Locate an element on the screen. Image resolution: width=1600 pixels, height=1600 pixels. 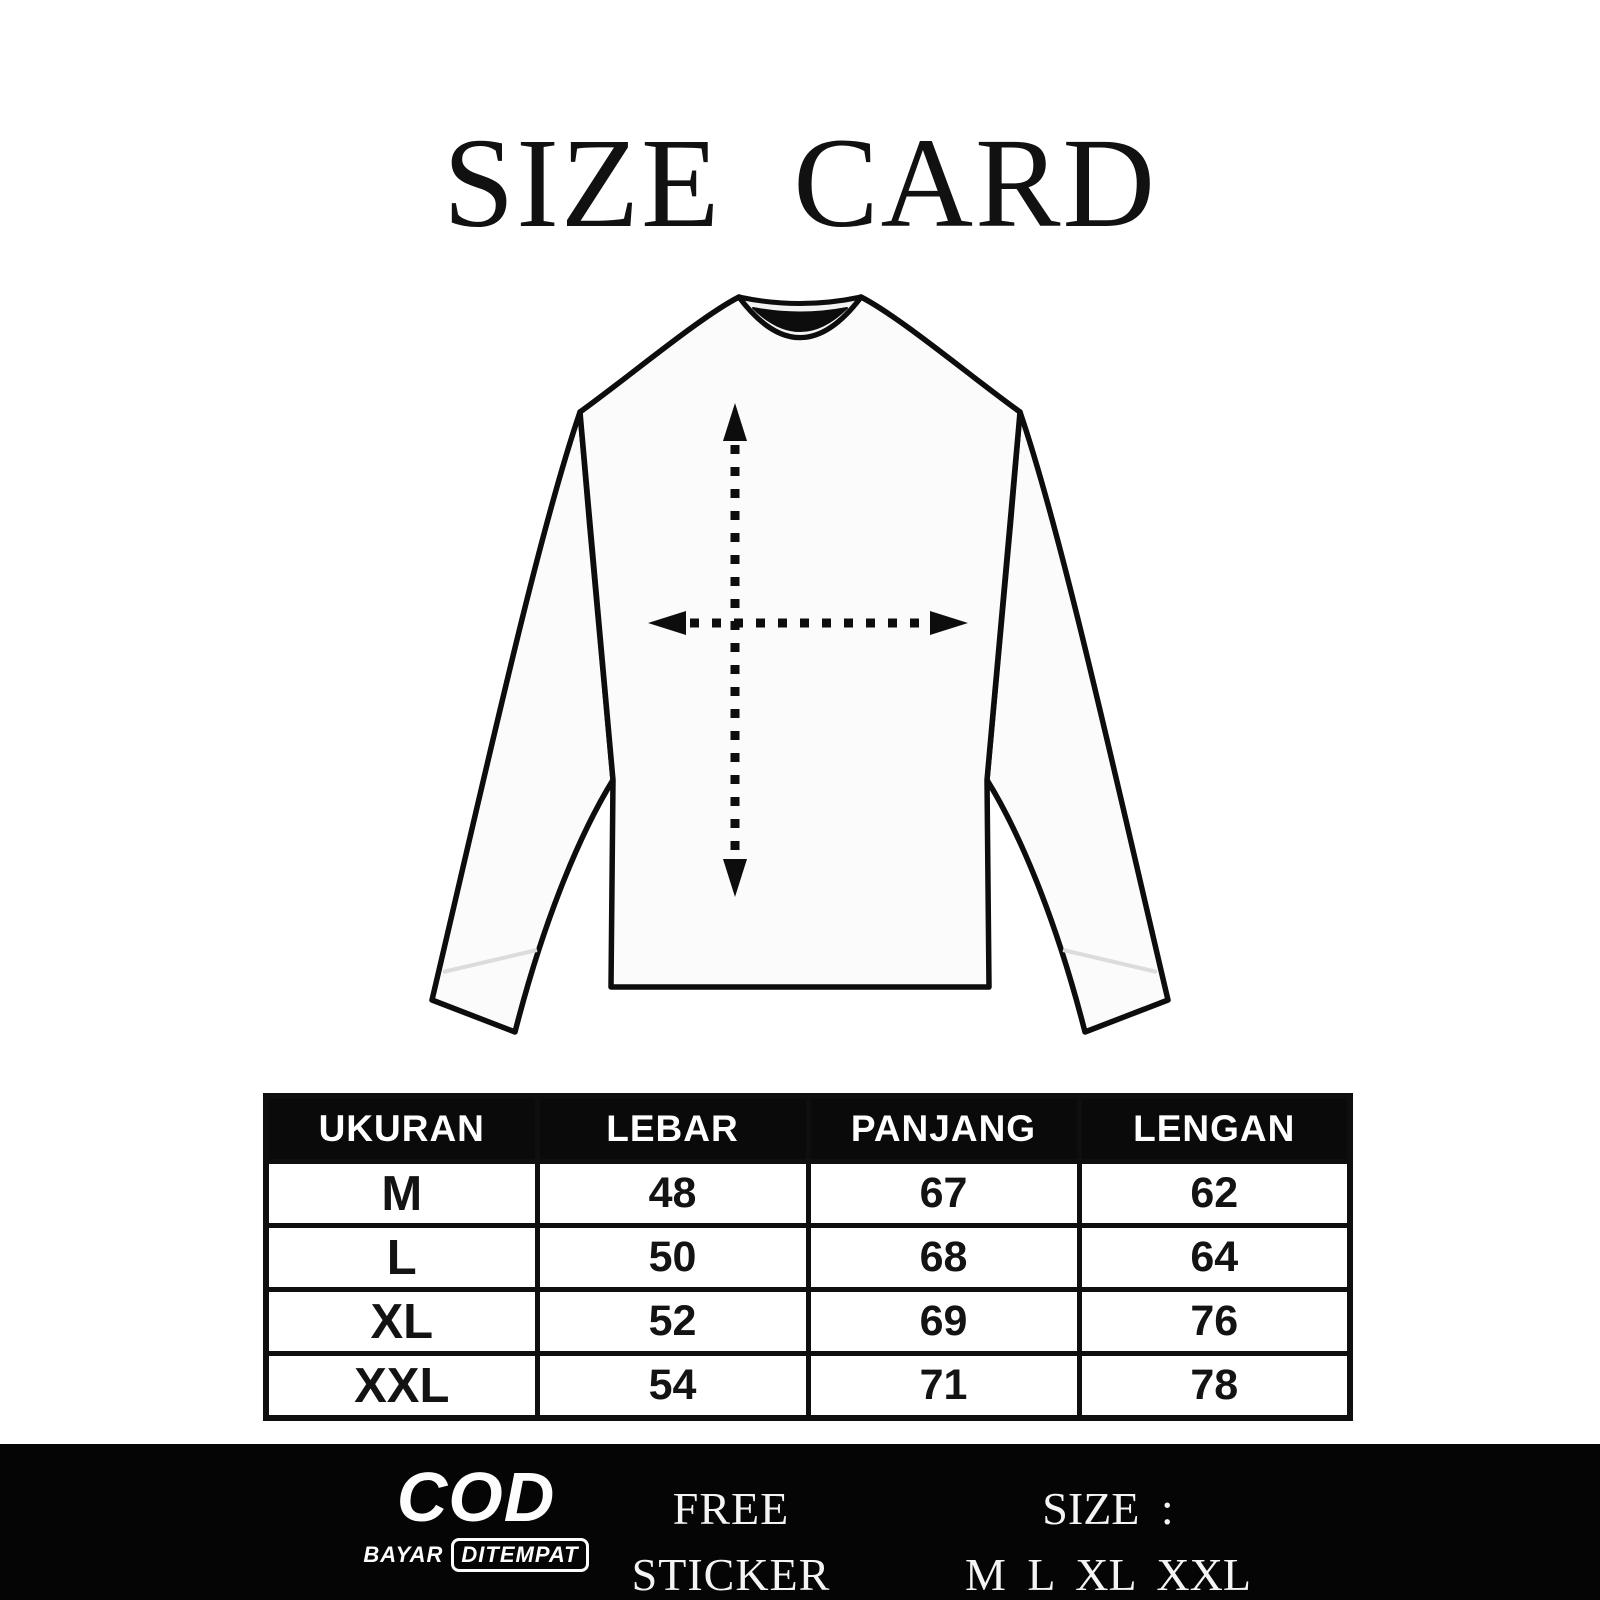
free-sticker-label: FREE STICKER is located at coordinates (731, 1538).